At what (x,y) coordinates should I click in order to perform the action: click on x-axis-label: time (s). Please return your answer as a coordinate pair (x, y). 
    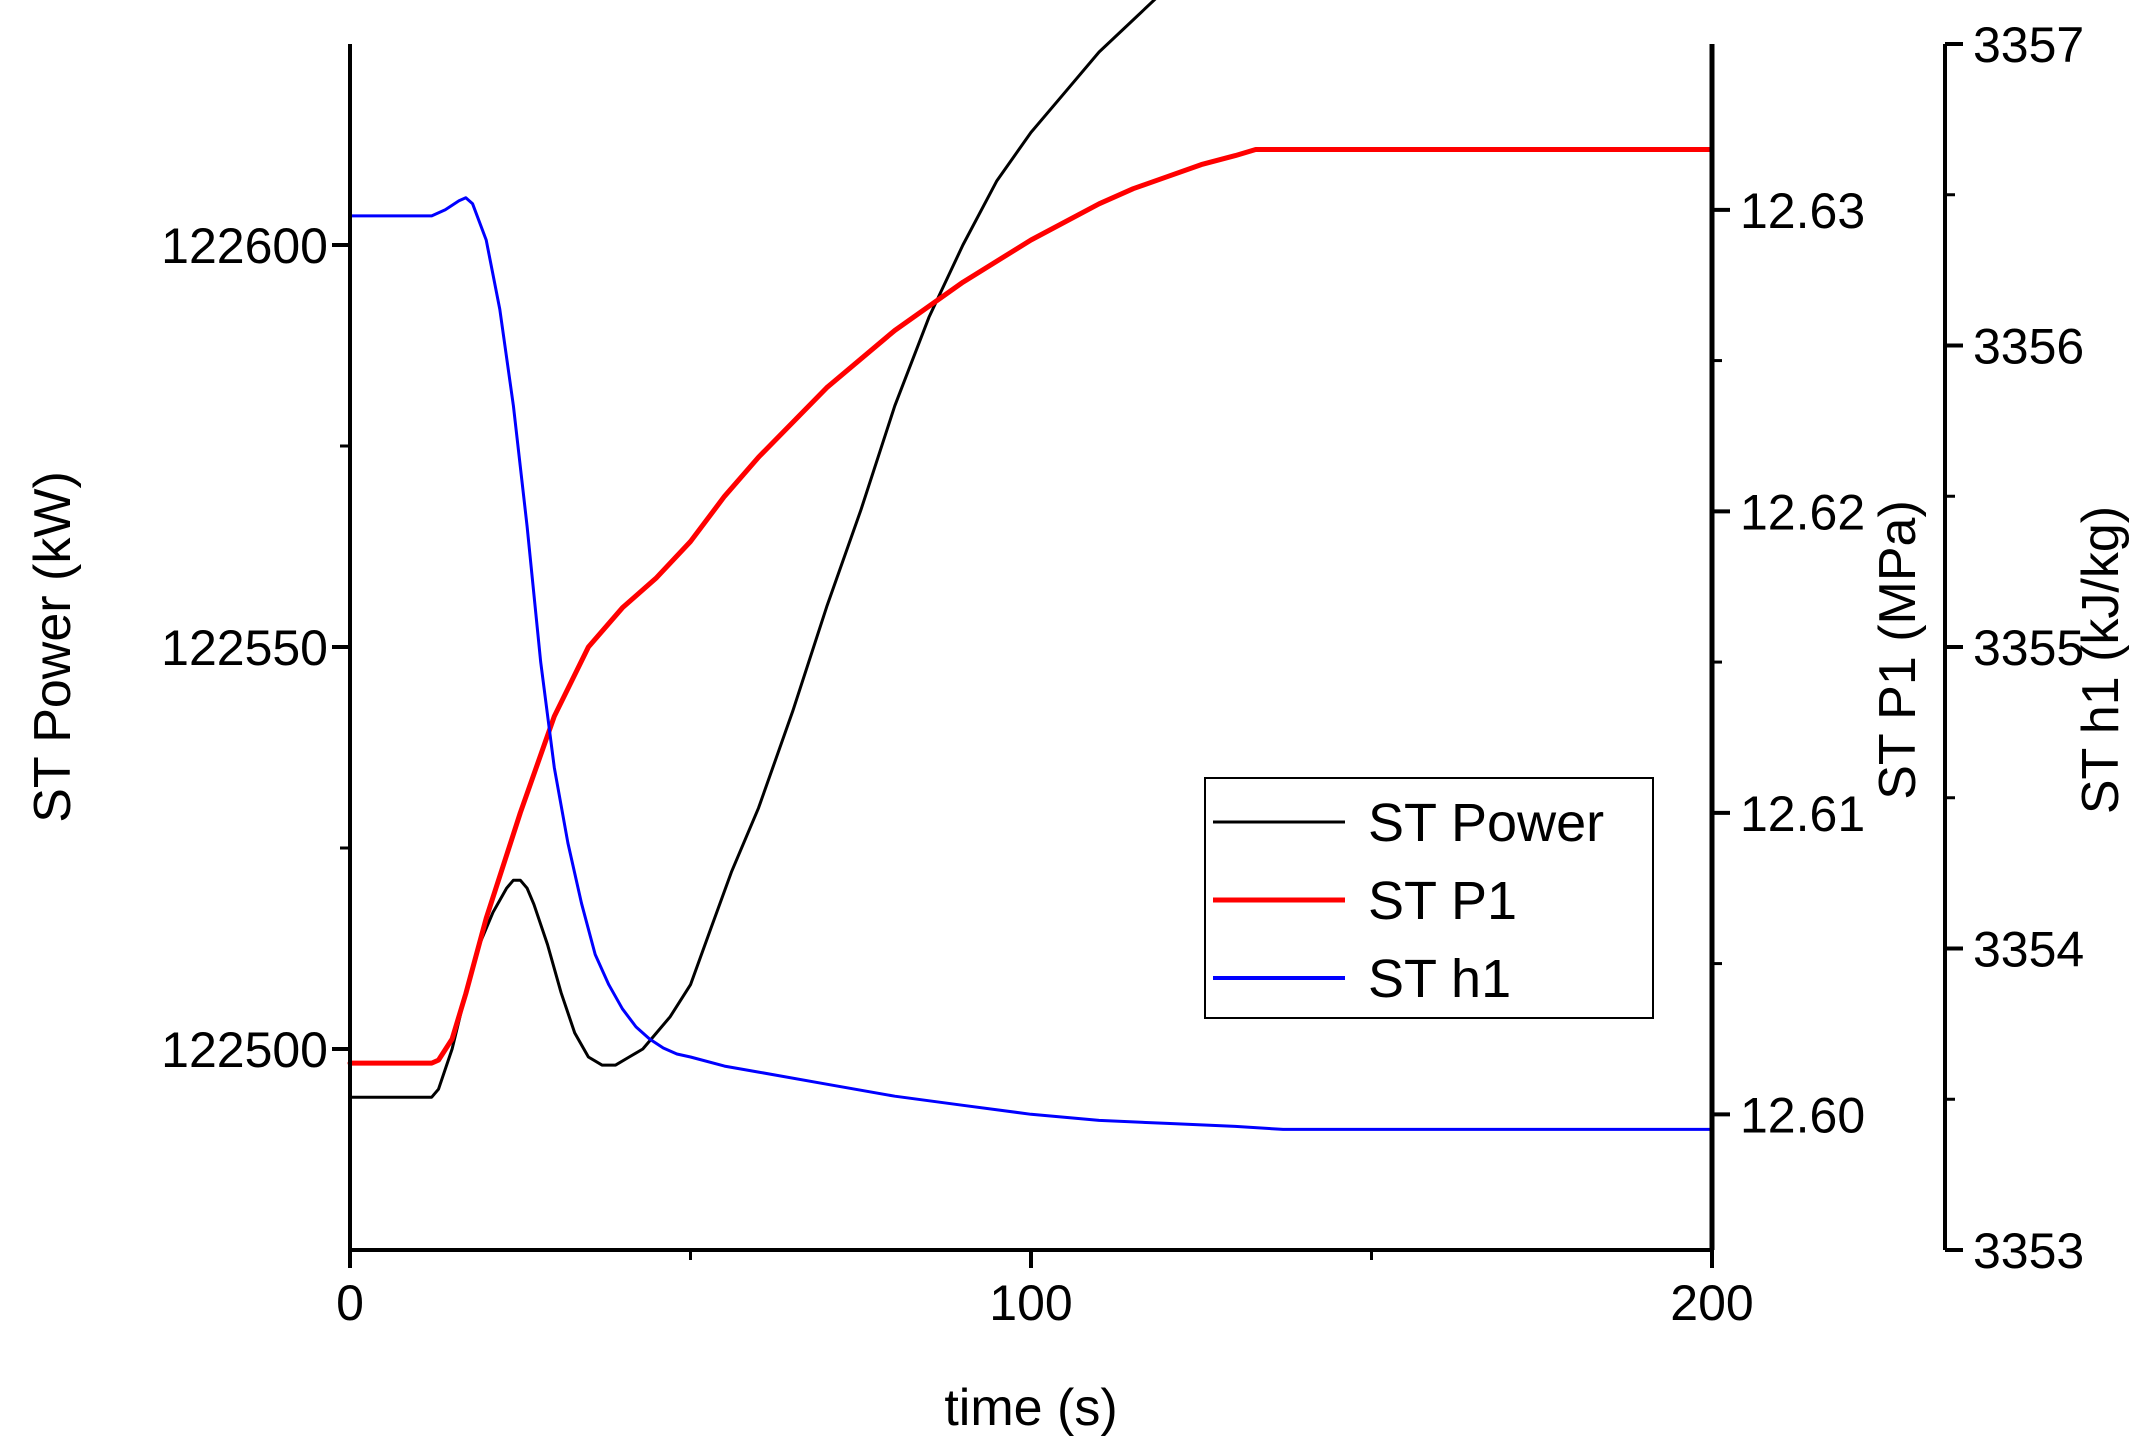
    Looking at the image, I should click on (1030, 1408).